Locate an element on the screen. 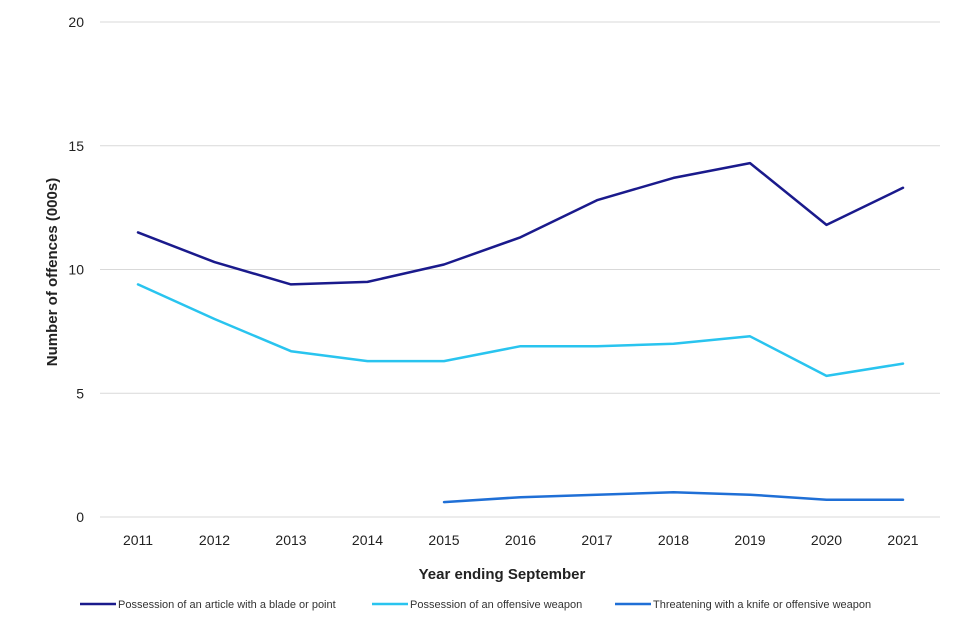 This screenshot has width=960, height=640. x-tick-label: 2016 is located at coordinates (520, 540).